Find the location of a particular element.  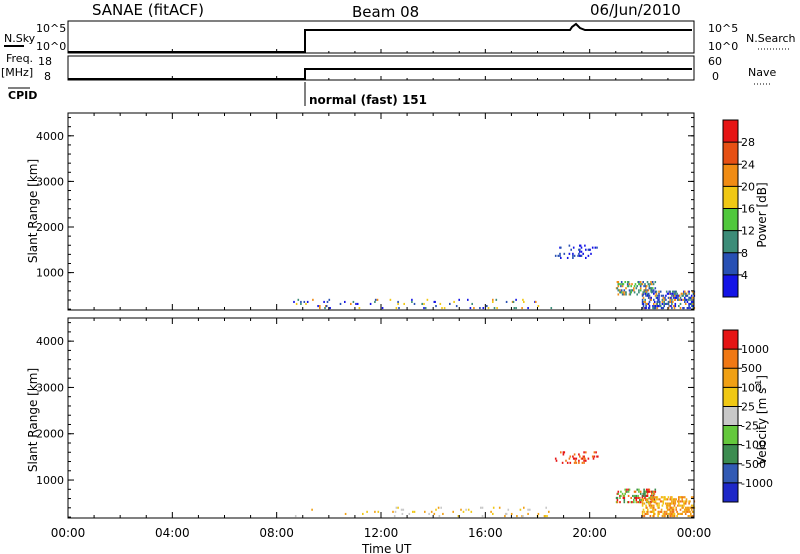

nave-label: Nave is located at coordinates (762, 72).